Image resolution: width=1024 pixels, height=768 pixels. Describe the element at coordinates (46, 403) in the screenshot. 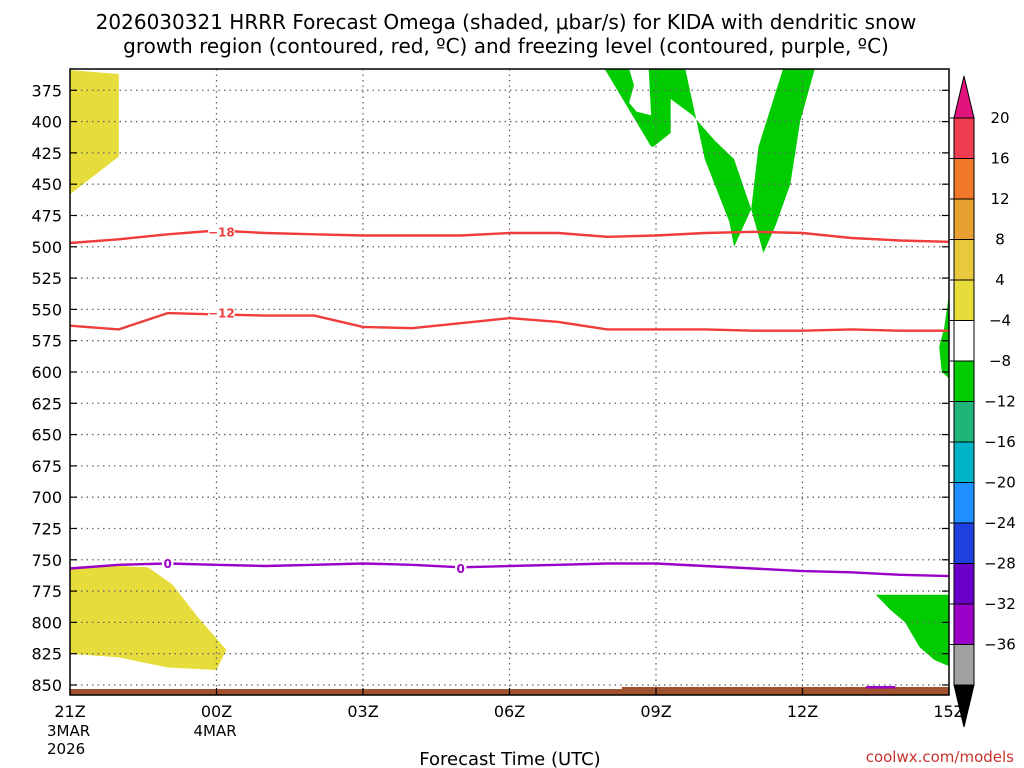

I see `y-tick-label-625: 625` at that location.